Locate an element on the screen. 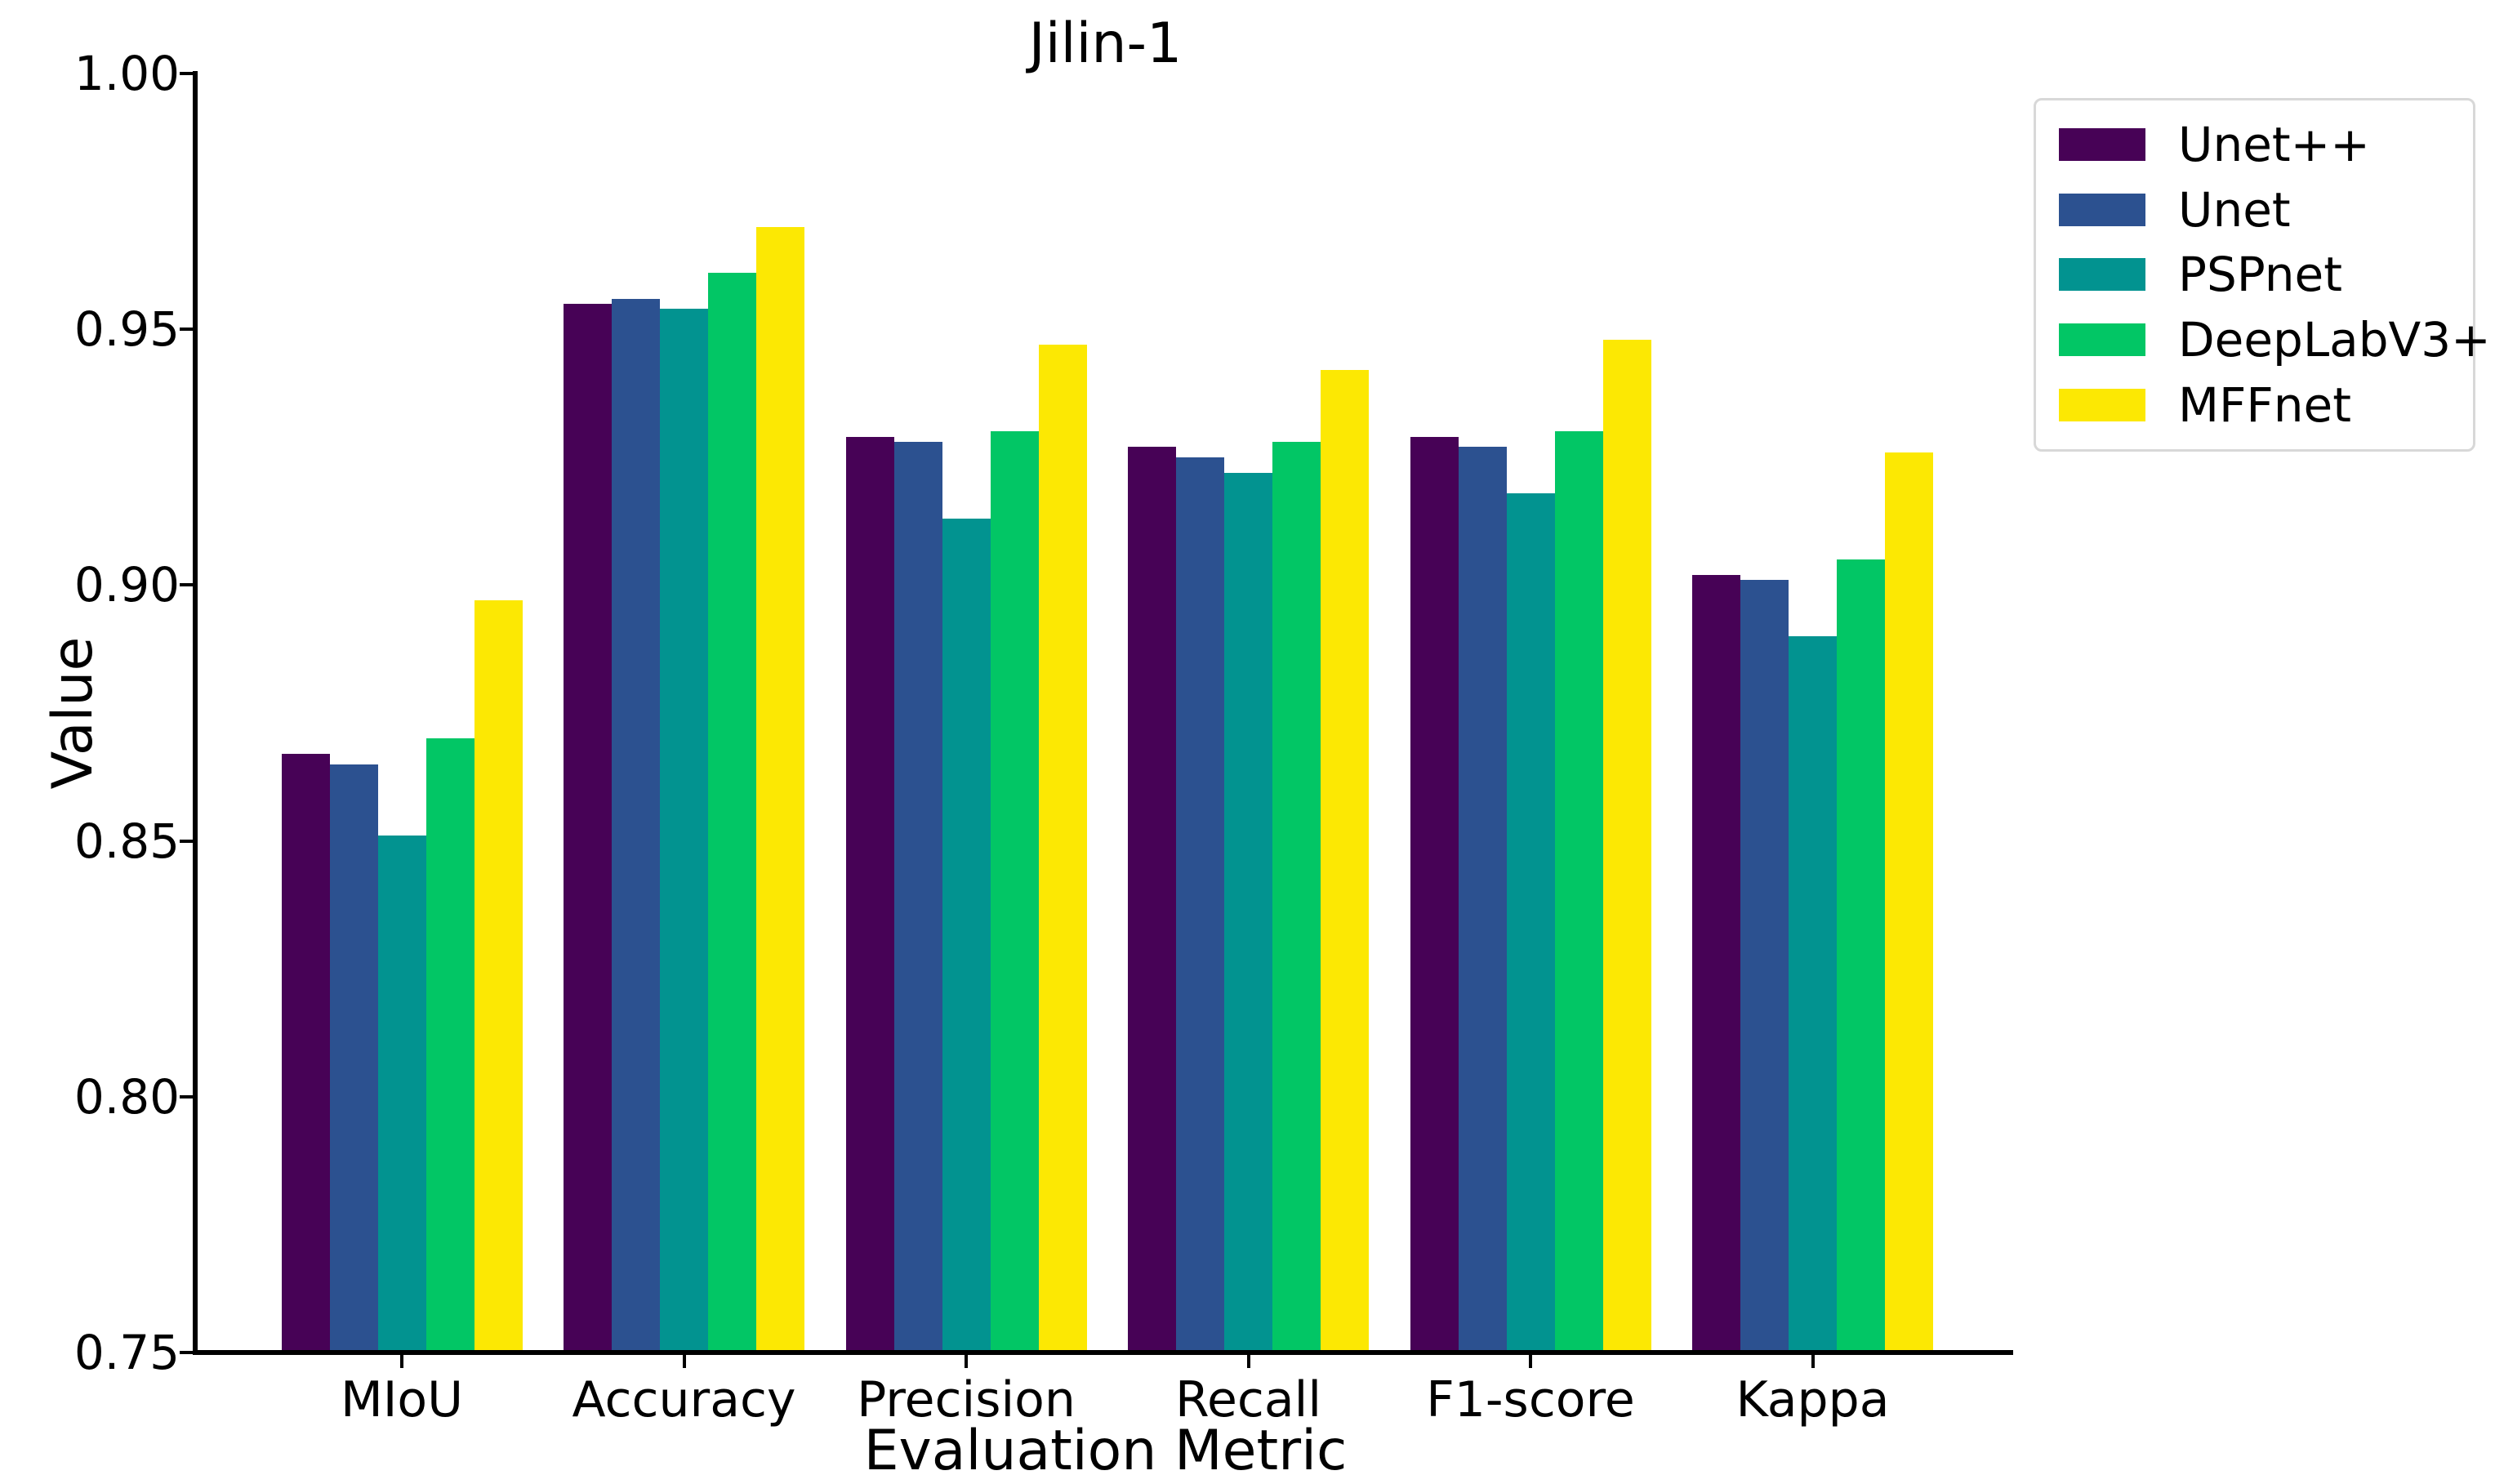  y-axis-spine is located at coordinates (195, 713).